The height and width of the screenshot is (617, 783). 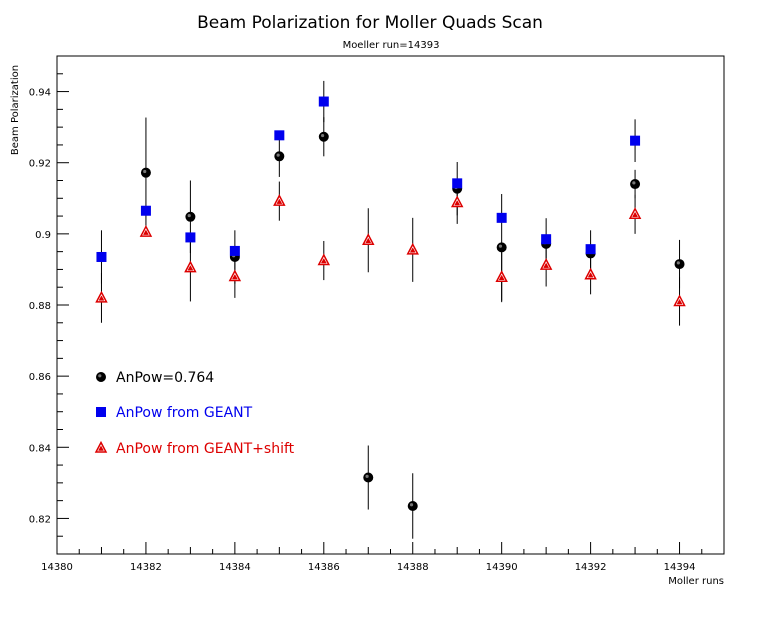 What do you see at coordinates (680, 567) in the screenshot?
I see `x-tick-label: 14394` at bounding box center [680, 567].